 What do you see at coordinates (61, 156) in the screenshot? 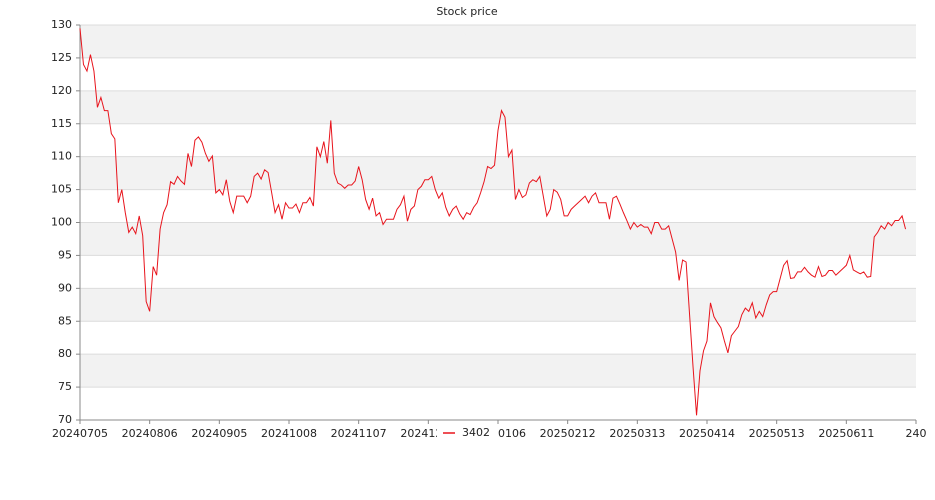
I see `y-tick-label: 110` at bounding box center [61, 156].